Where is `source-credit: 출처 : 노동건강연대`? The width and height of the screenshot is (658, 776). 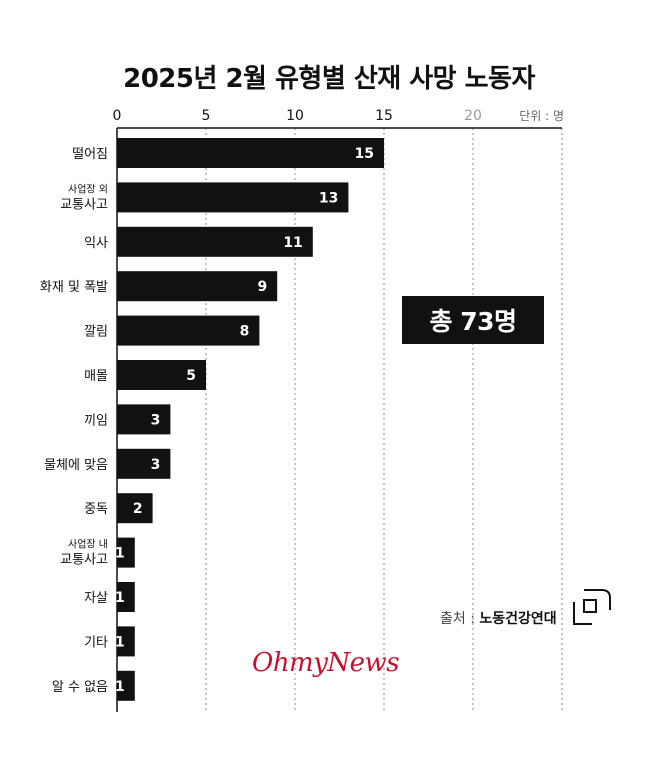 source-credit: 출처 : 노동건강연대 is located at coordinates (498, 618).